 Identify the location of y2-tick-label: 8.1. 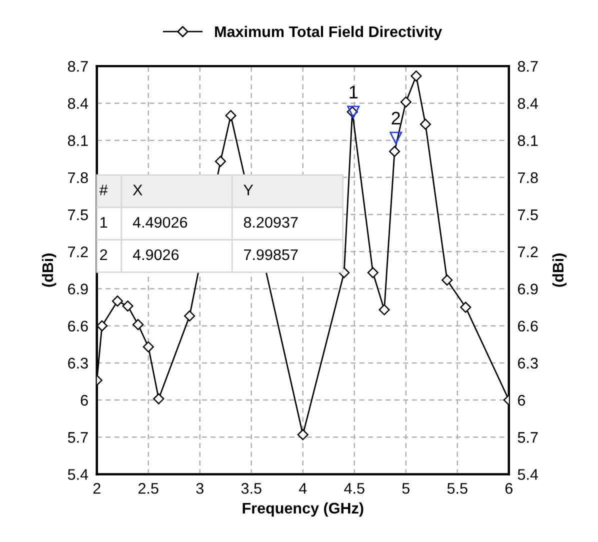
(528, 140).